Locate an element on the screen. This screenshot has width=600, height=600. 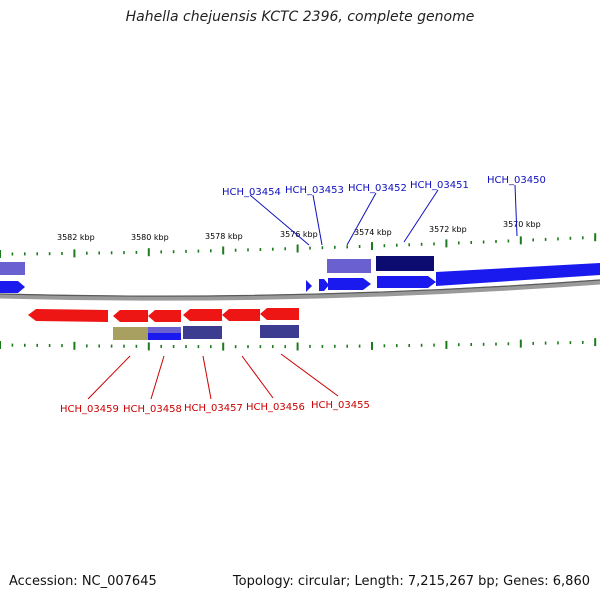
gene-arrow is located at coordinates (12, 287).